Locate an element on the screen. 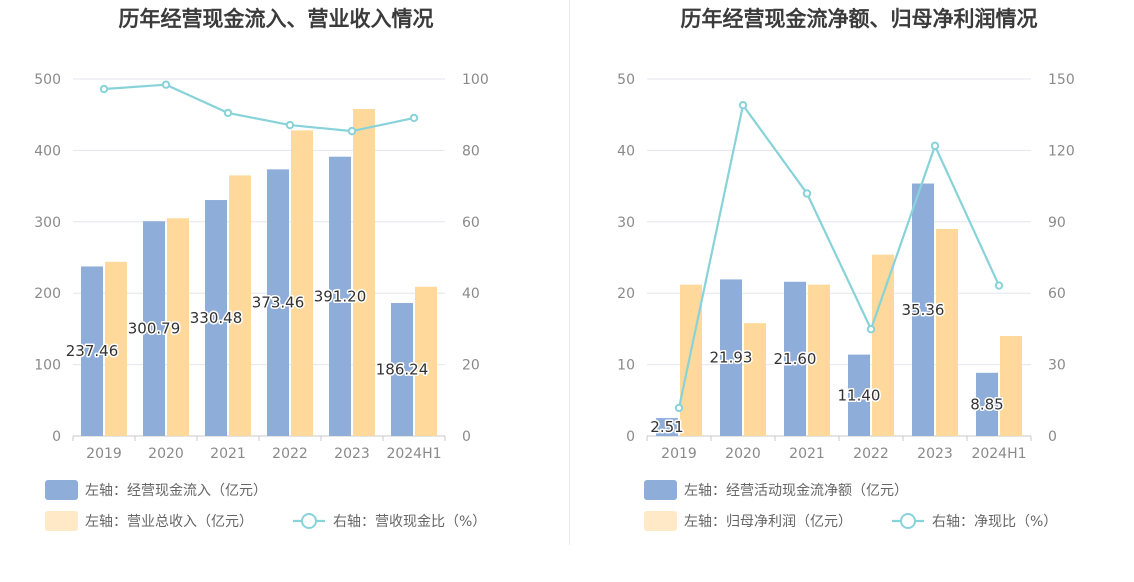 Image resolution: width=1134 pixels, height=582 pixels. y-right-tick-label: 100 is located at coordinates (475, 80).